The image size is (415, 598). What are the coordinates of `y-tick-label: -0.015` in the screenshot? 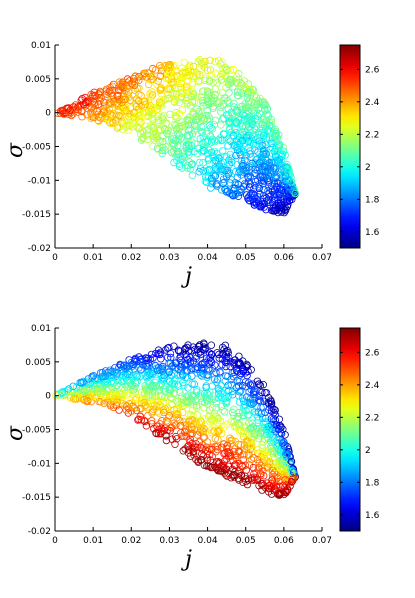 It's located at (36, 215).